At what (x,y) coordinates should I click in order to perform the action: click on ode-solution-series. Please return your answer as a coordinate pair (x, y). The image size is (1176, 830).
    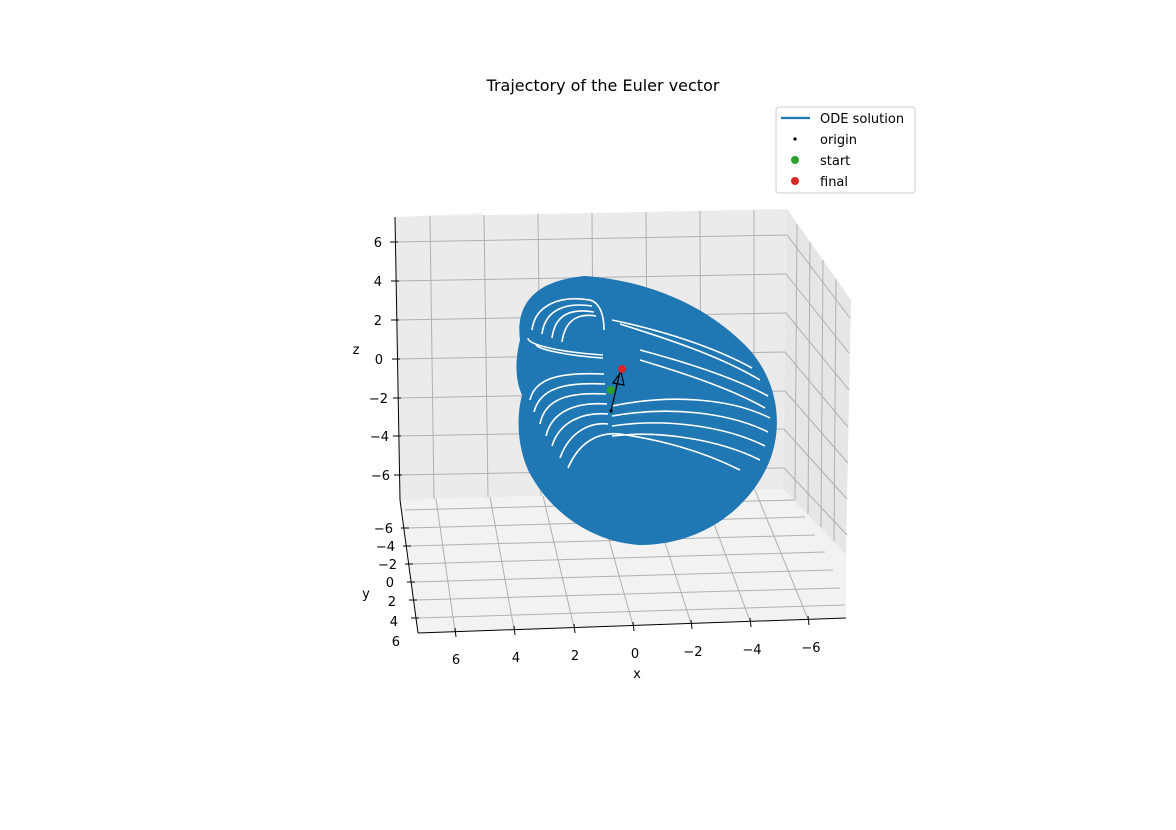
    Looking at the image, I should click on (646, 410).